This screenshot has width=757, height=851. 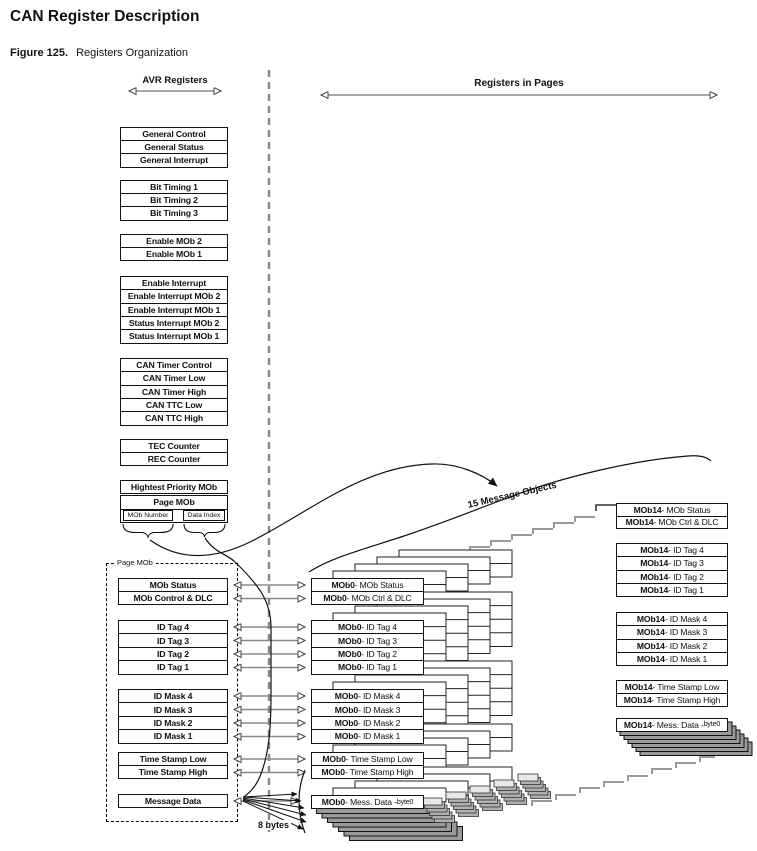 What do you see at coordinates (204, 515) in the screenshot?
I see `data-index-cell: Data Index` at bounding box center [204, 515].